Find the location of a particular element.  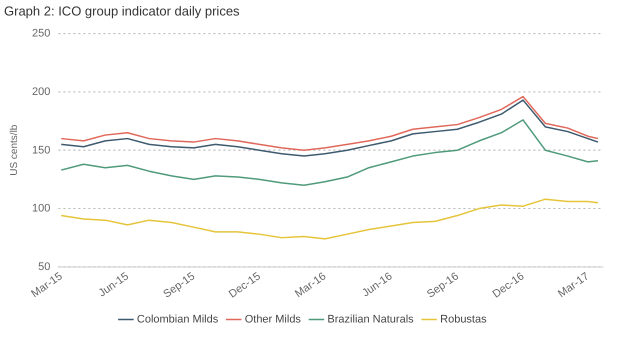

y-axis-title: US cents/lb is located at coordinates (14, 150).